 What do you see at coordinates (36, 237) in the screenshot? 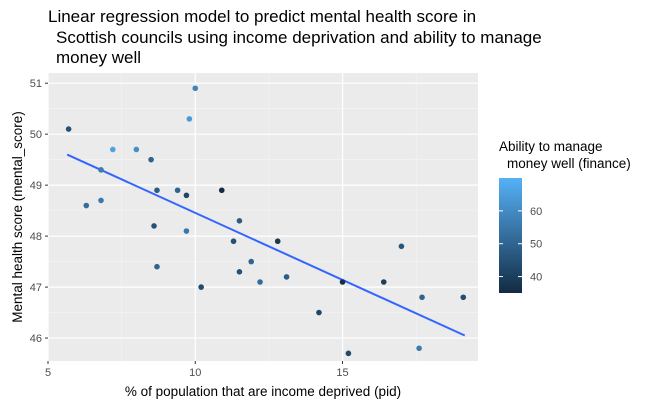
I see `y-tick-label: 48` at bounding box center [36, 237].